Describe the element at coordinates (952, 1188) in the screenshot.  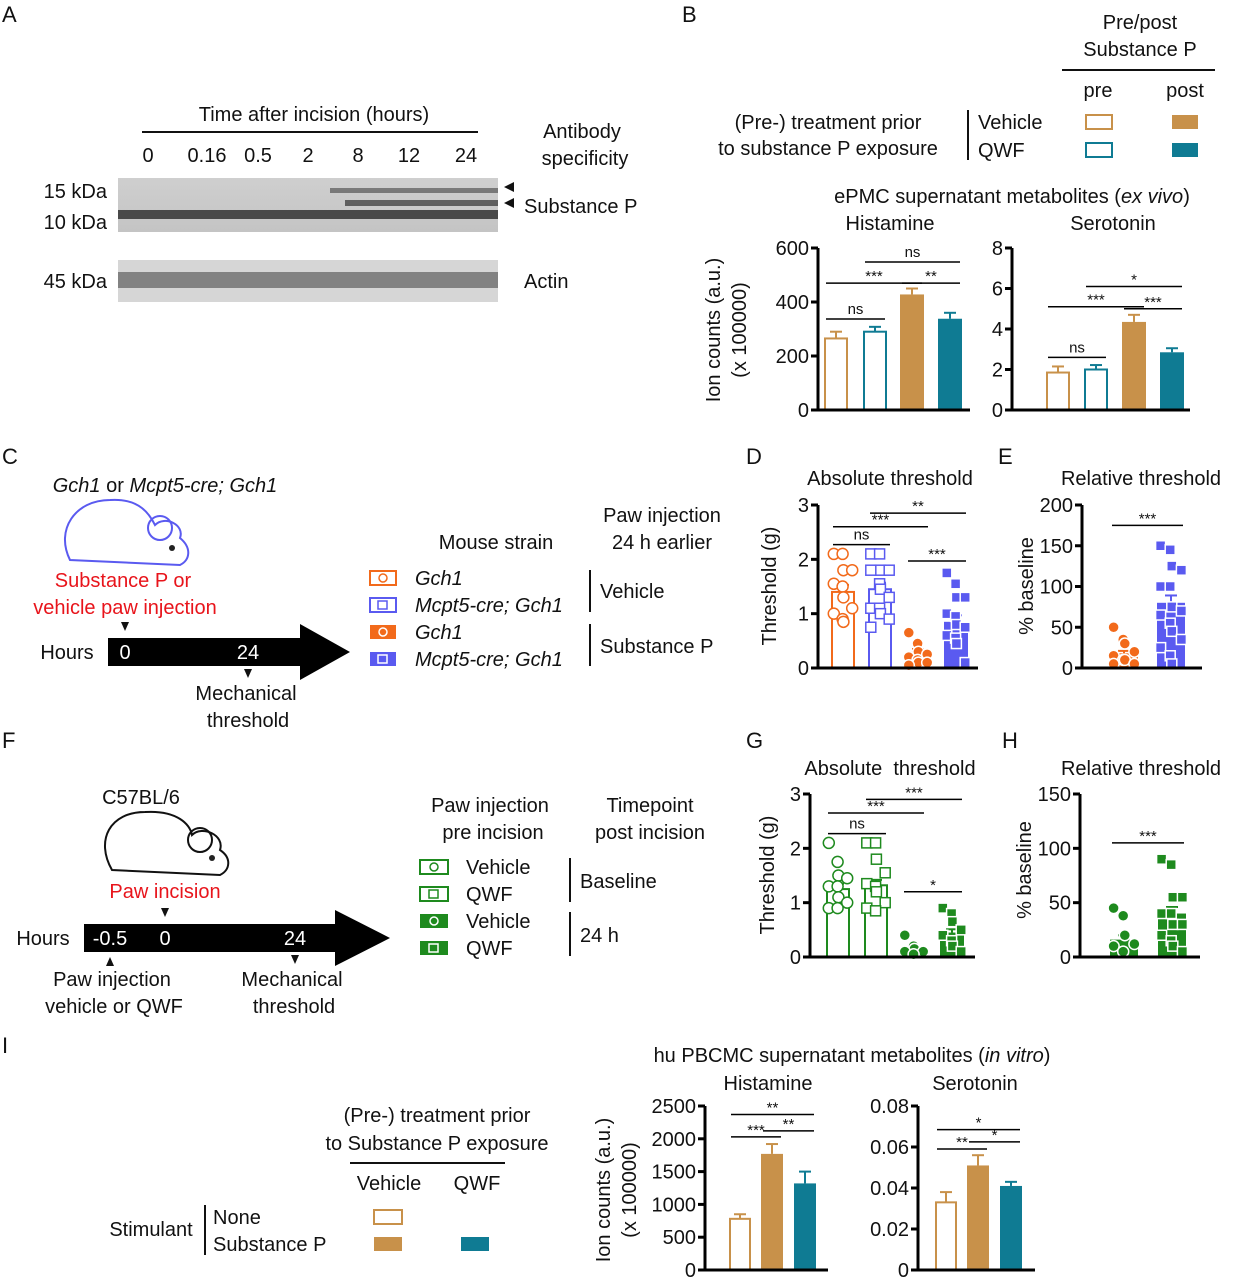
I see `chart-I-serotonin: 00.020.040.060.08** **` at that location.